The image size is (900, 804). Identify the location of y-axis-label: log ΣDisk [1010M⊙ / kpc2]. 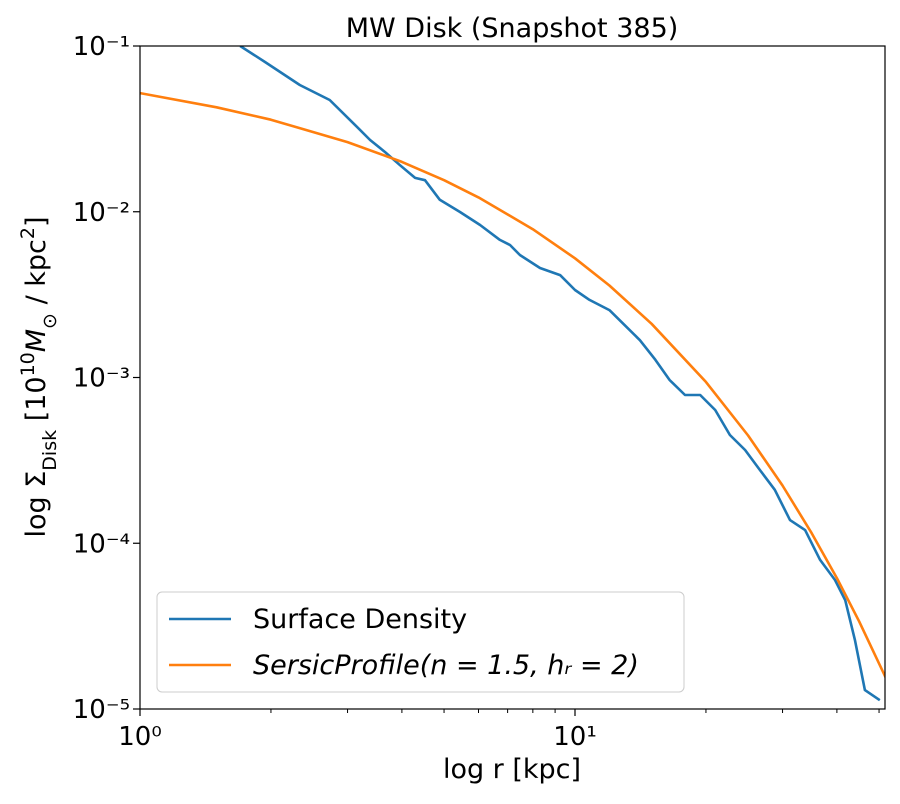
(39, 376).